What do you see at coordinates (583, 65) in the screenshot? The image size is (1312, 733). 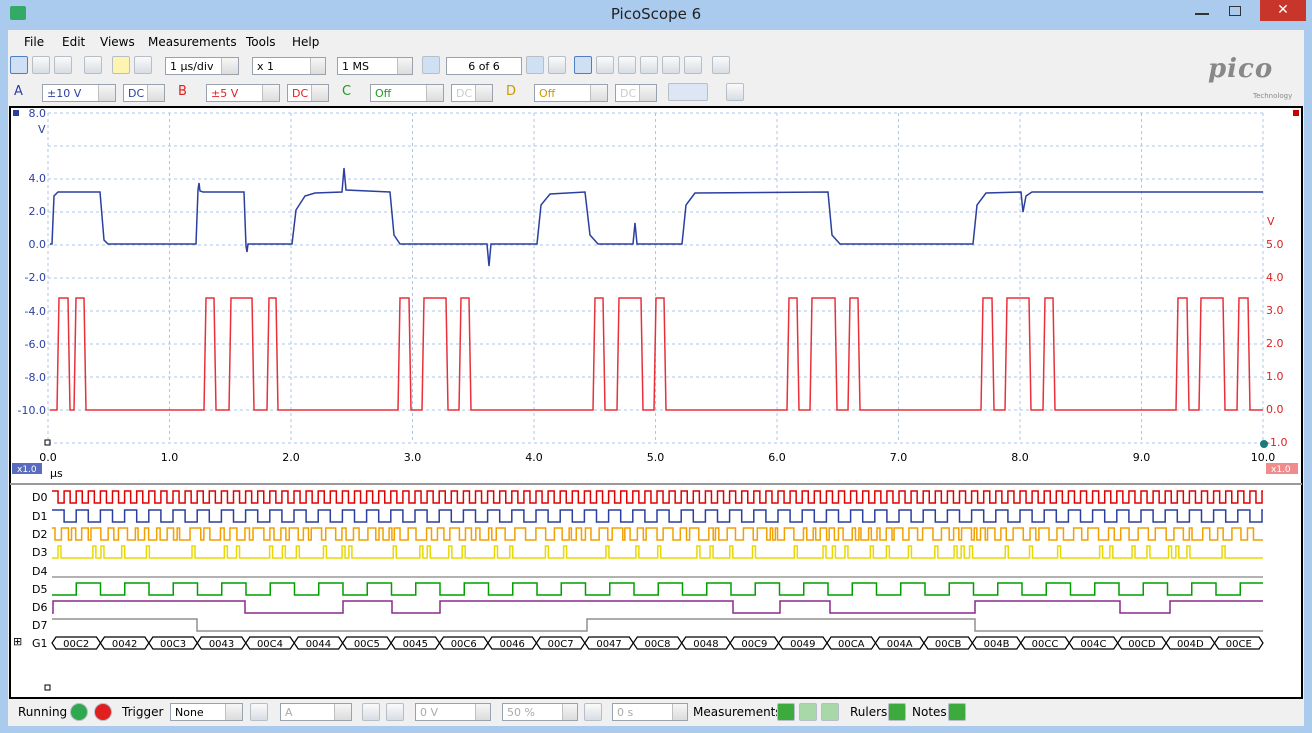 I see `select-tool` at bounding box center [583, 65].